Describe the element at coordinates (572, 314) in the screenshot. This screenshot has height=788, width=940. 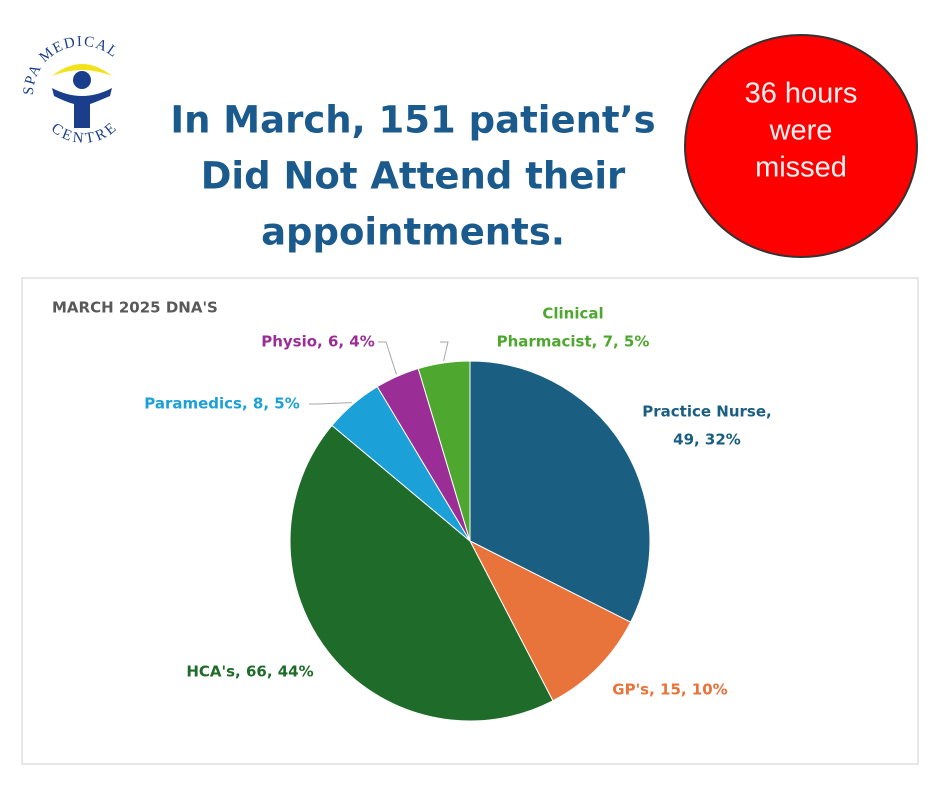
I see `data-label: Clinical` at that location.